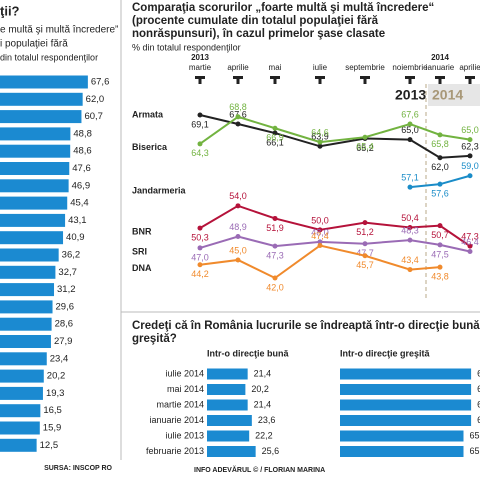 This screenshot has height=480, width=480. I want to click on row-label: ianuarie 2014, so click(176, 420).